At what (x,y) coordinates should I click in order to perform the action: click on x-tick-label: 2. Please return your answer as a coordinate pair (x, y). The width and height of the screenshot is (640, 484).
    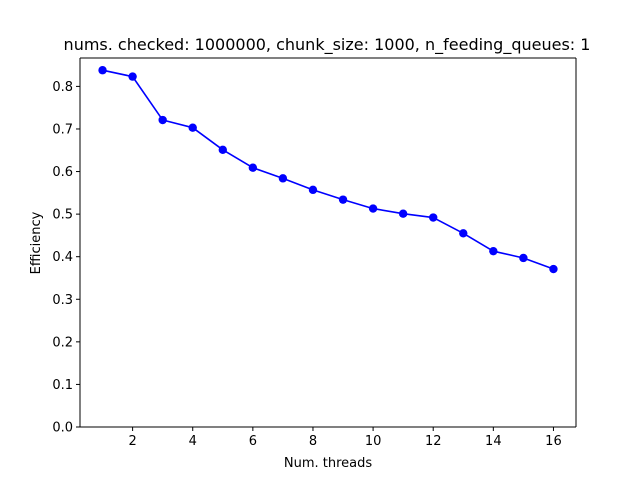
    Looking at the image, I should click on (132, 441).